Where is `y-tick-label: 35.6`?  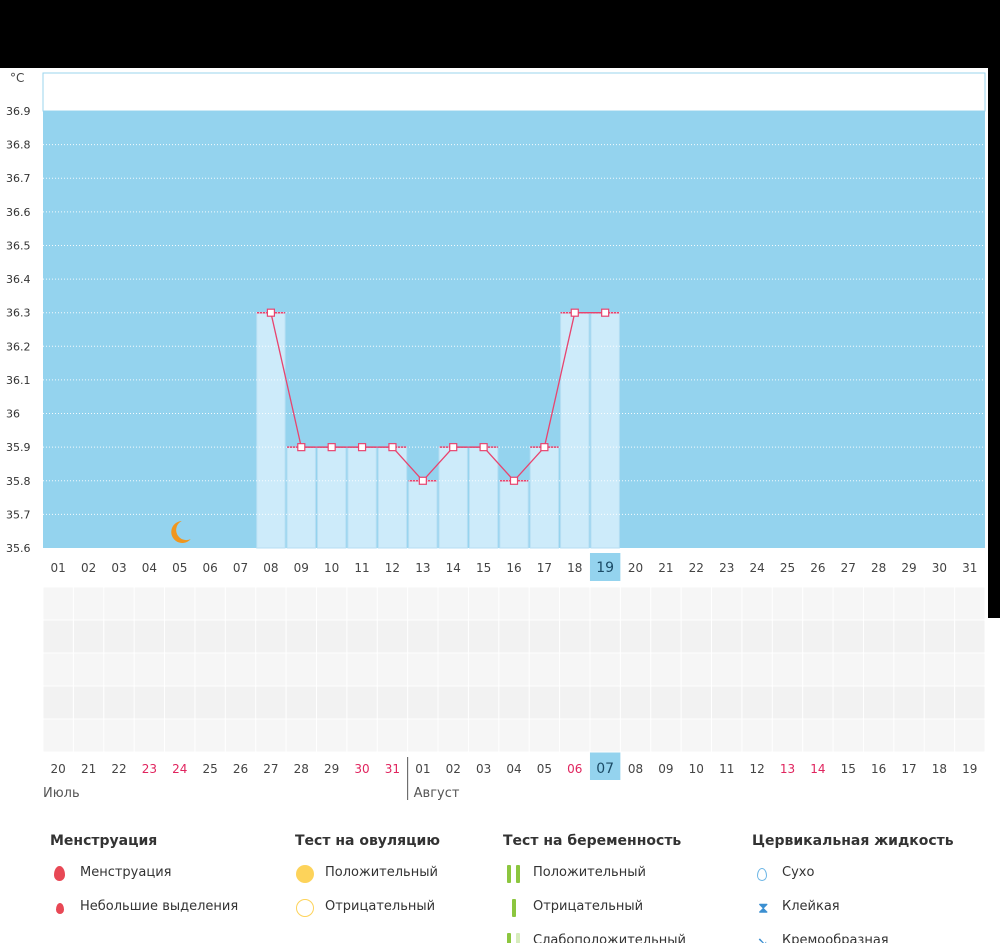 y-tick-label: 35.6 is located at coordinates (18, 548).